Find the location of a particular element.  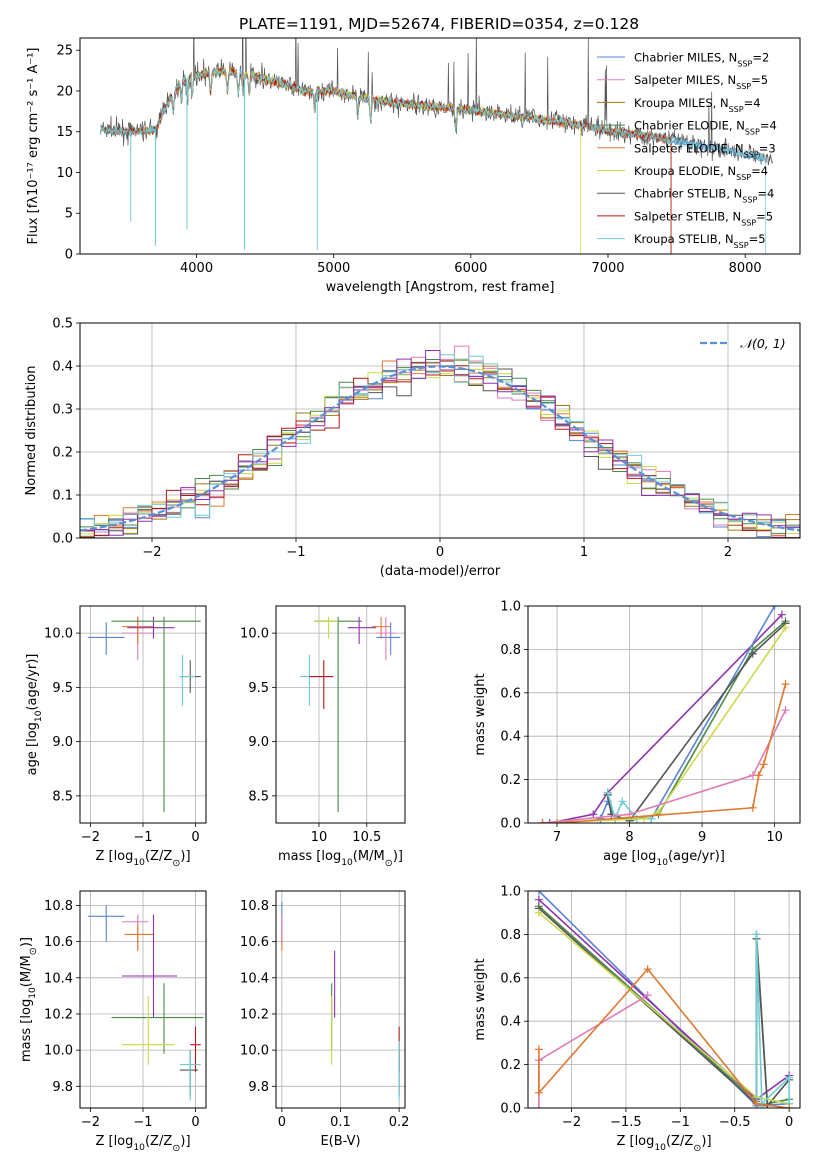

x-tick-label: 10.5 is located at coordinates (366, 837).